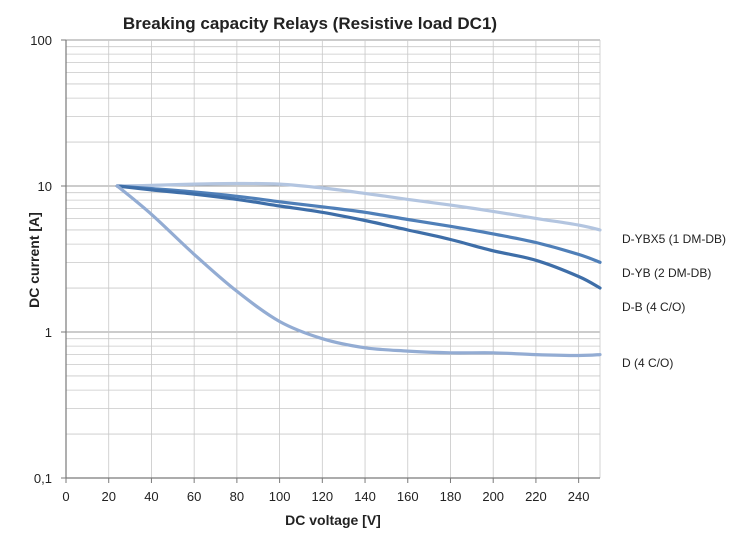 This screenshot has height=550, width=750. I want to click on legend-label-d-b: D-B (4 C/O), so click(654, 307).